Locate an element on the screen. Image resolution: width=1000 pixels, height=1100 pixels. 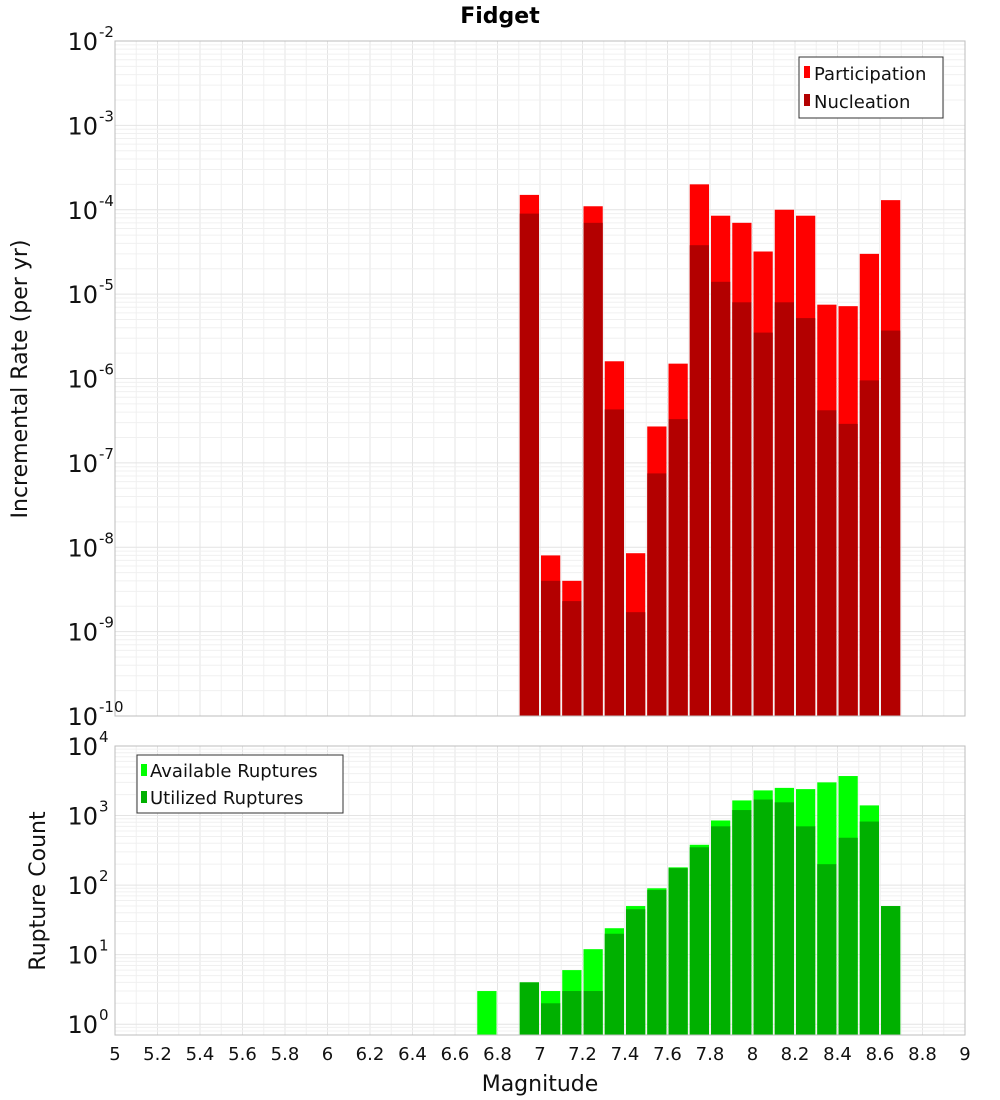
x-tick-label: 5.6 is located at coordinates (242, 1054).